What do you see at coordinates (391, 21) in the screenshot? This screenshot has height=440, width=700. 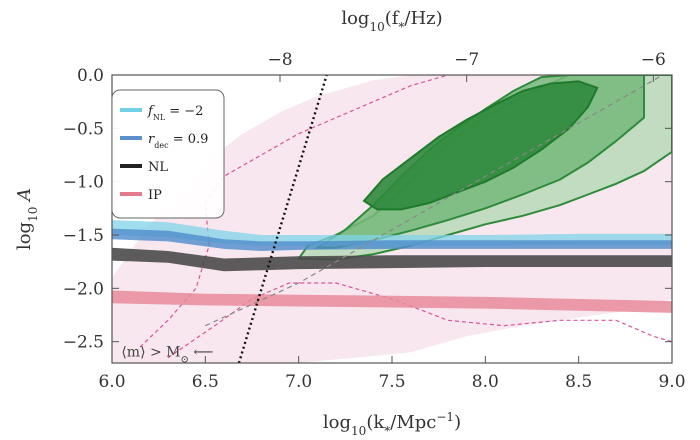 I see `top-axis-title: log10(f*/Hz)` at bounding box center [391, 21].